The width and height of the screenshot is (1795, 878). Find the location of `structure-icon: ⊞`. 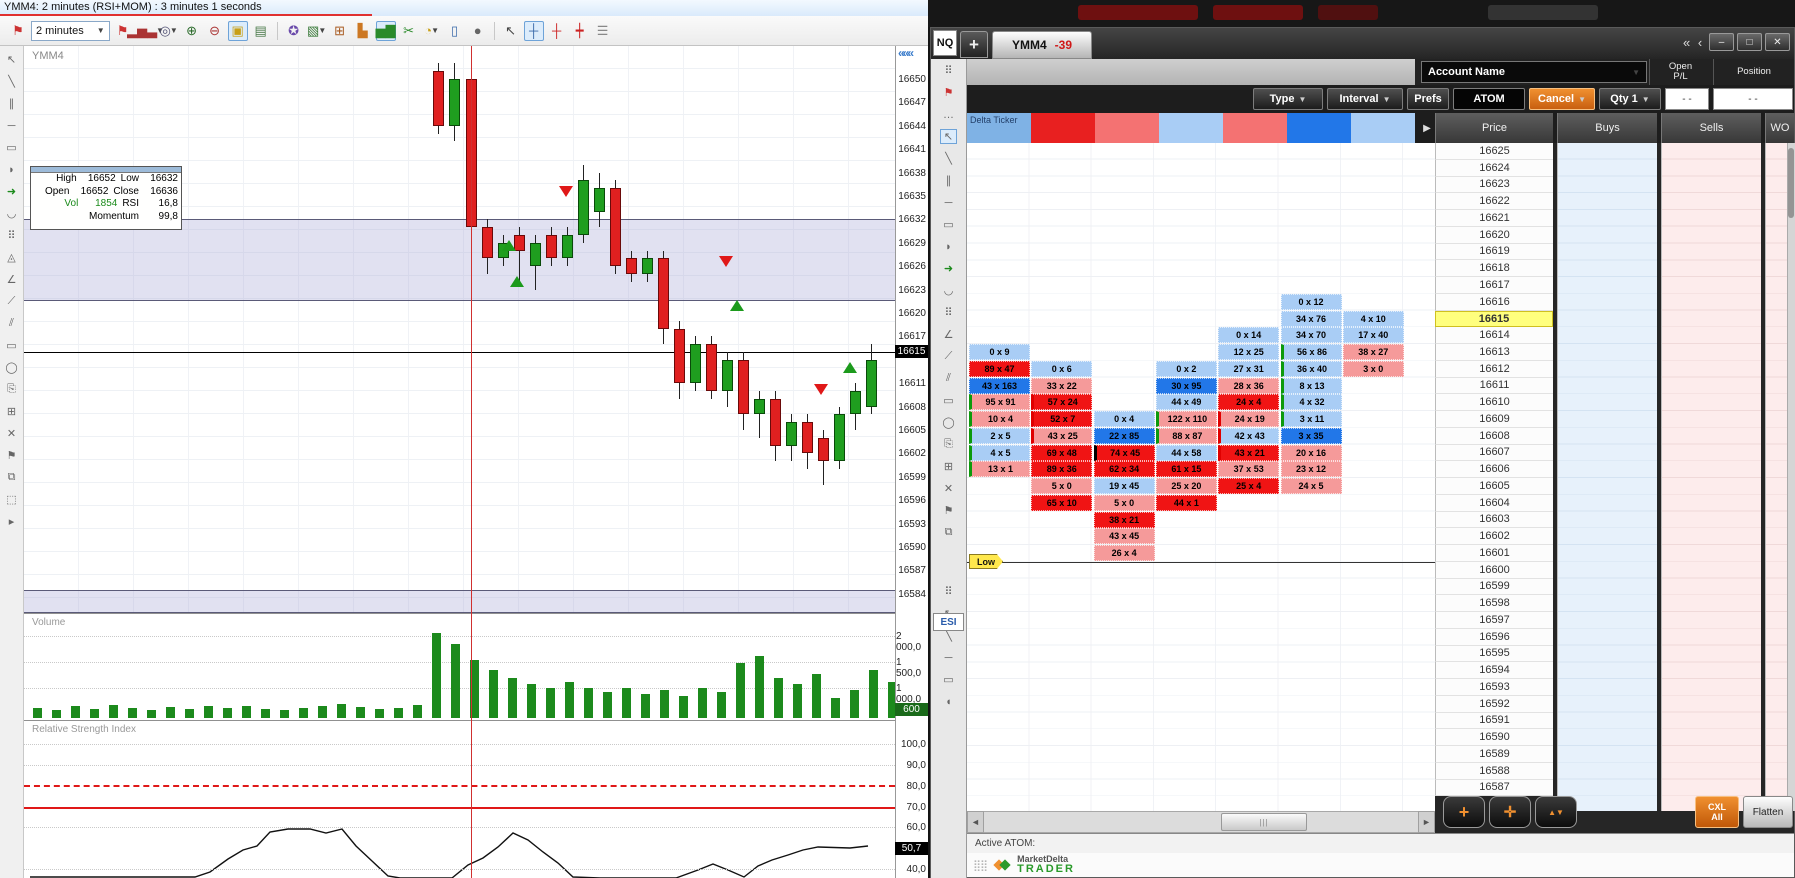

structure-icon: ⊞ is located at coordinates (340, 30).